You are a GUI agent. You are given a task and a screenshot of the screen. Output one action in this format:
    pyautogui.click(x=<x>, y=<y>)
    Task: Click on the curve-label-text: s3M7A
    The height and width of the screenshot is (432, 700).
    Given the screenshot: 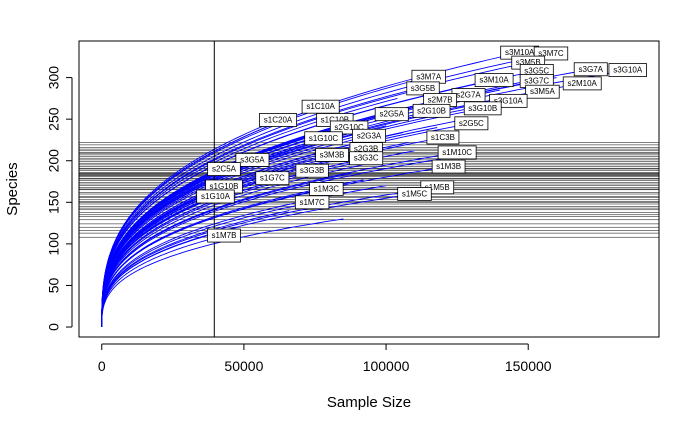 What is the action you would take?
    pyautogui.click(x=429, y=76)
    